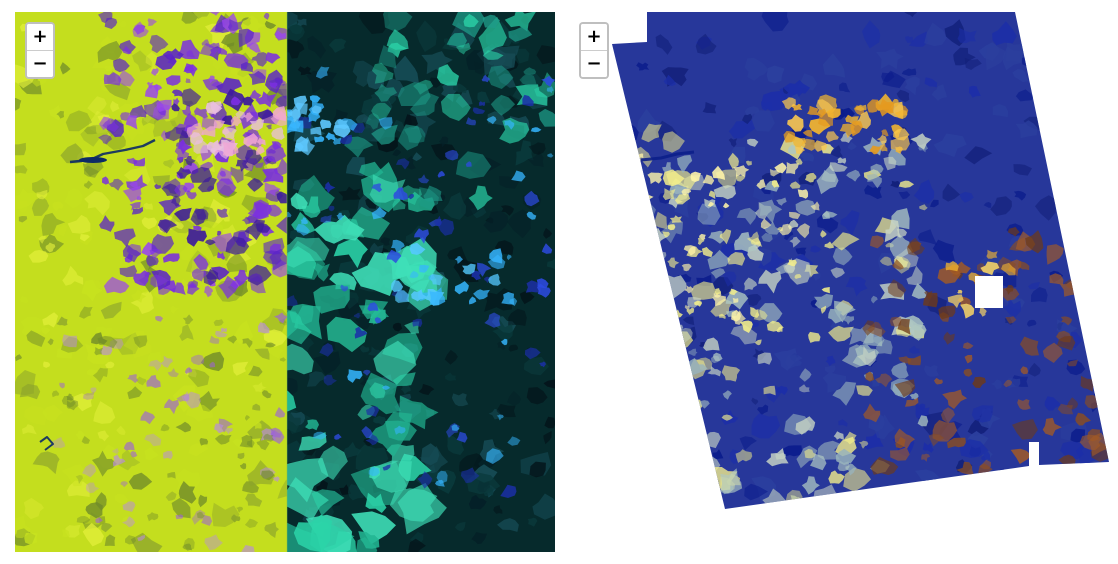 The width and height of the screenshot is (1118, 564). I want to click on left-zoom-control: + −, so click(40, 50).